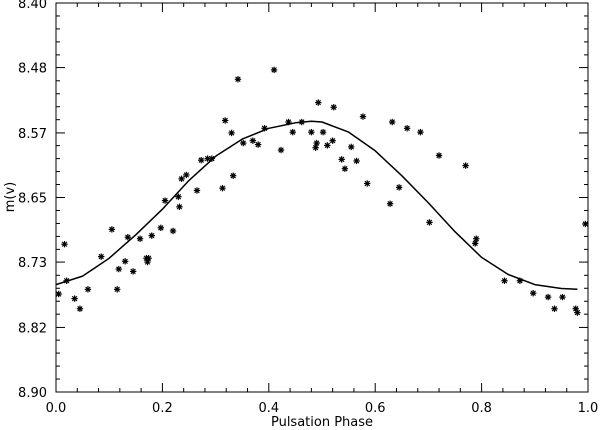  I want to click on x-tick-label: 0.4, so click(268, 408).